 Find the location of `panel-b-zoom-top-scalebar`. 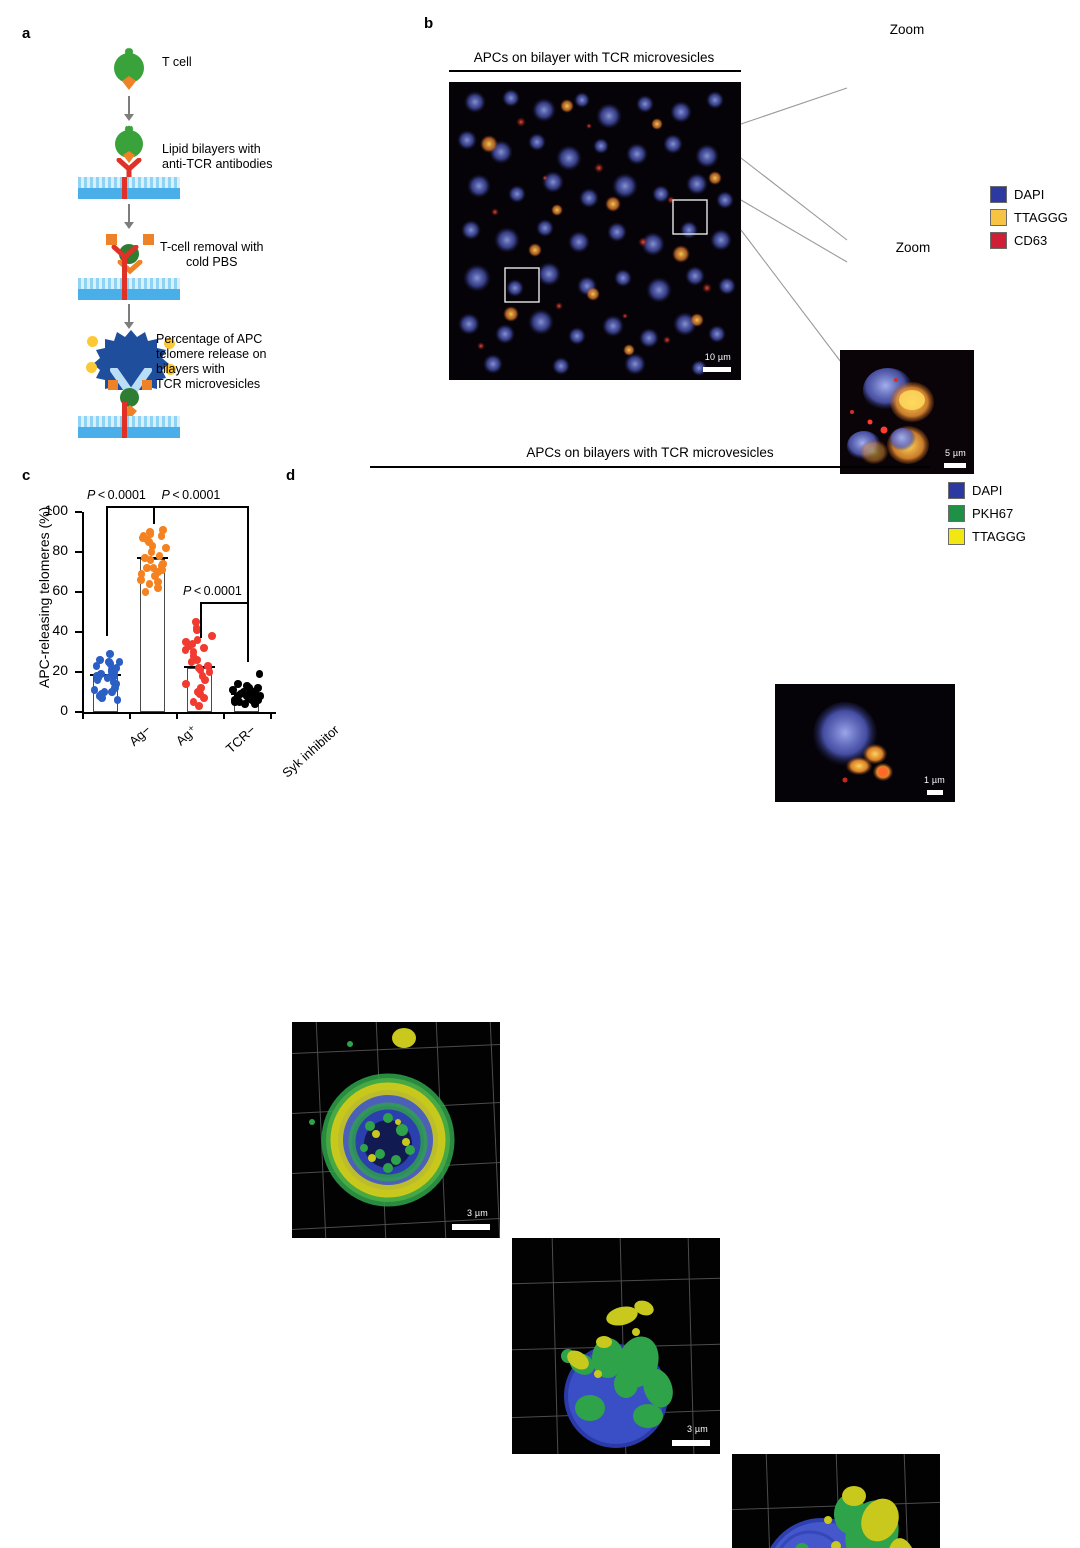

panel-b-zoom-top-scalebar is located at coordinates (955, 465).